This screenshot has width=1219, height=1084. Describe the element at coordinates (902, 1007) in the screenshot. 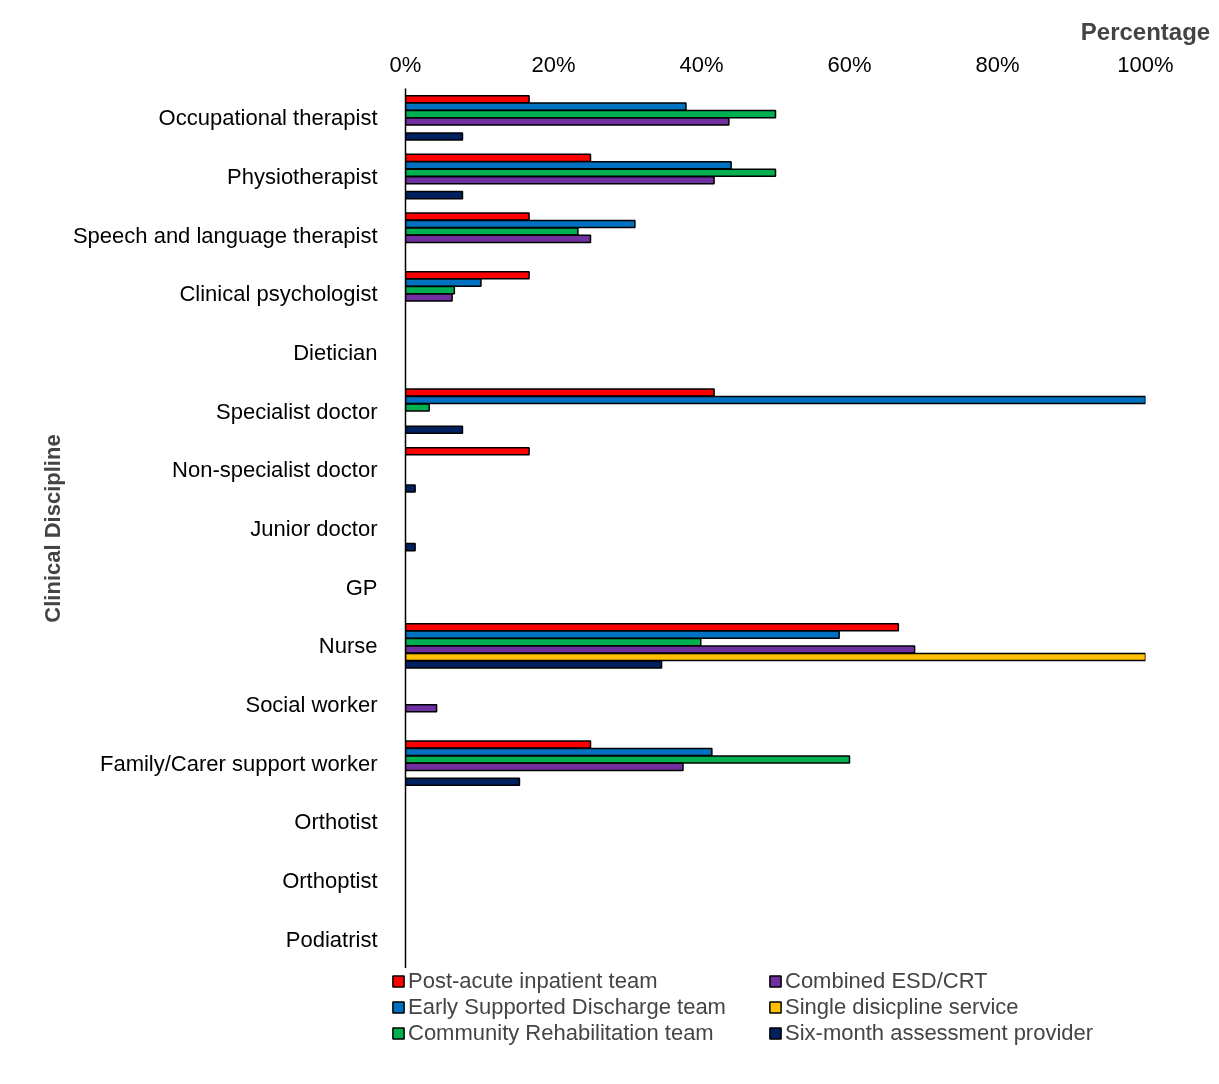

I see `legend-label: Single disicpline service` at that location.